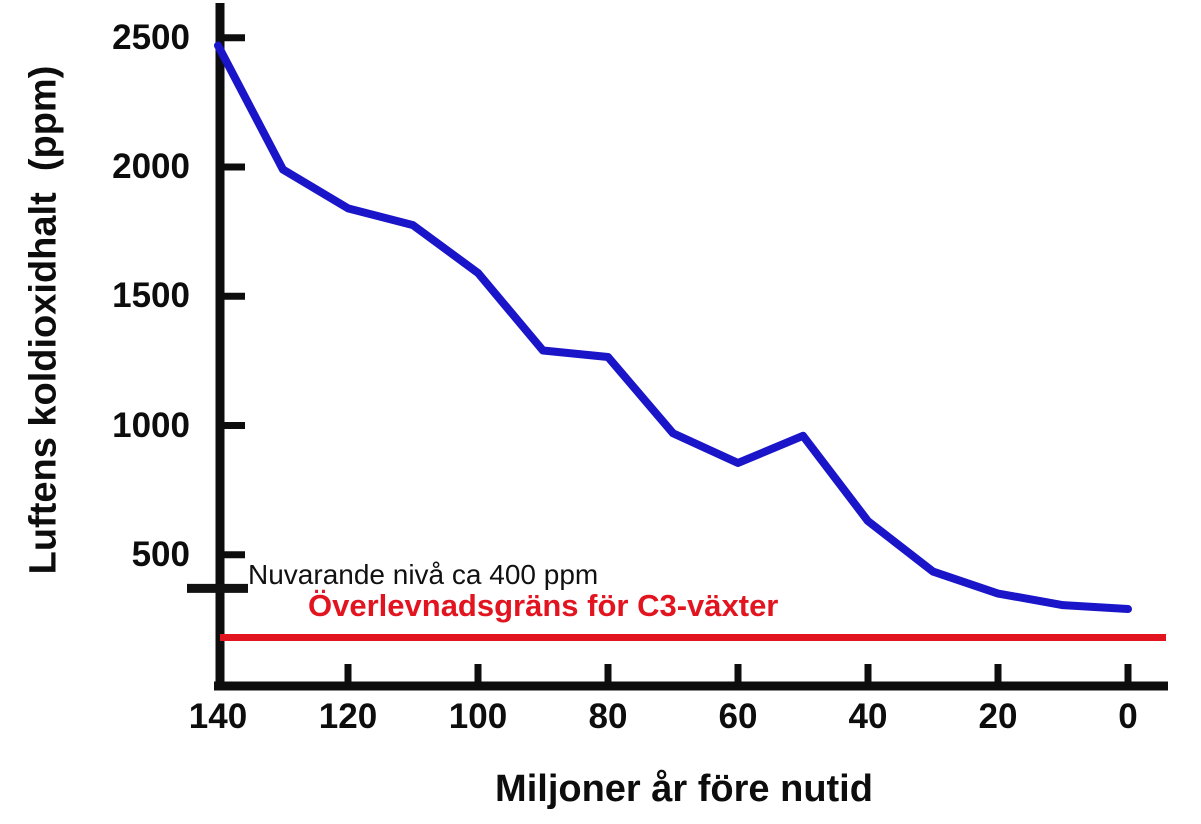 This screenshot has width=1201, height=824. Describe the element at coordinates (543, 605) in the screenshot. I see `c3-survival-limit-annotation: Överlevnadsgräns för C3-växter` at that location.